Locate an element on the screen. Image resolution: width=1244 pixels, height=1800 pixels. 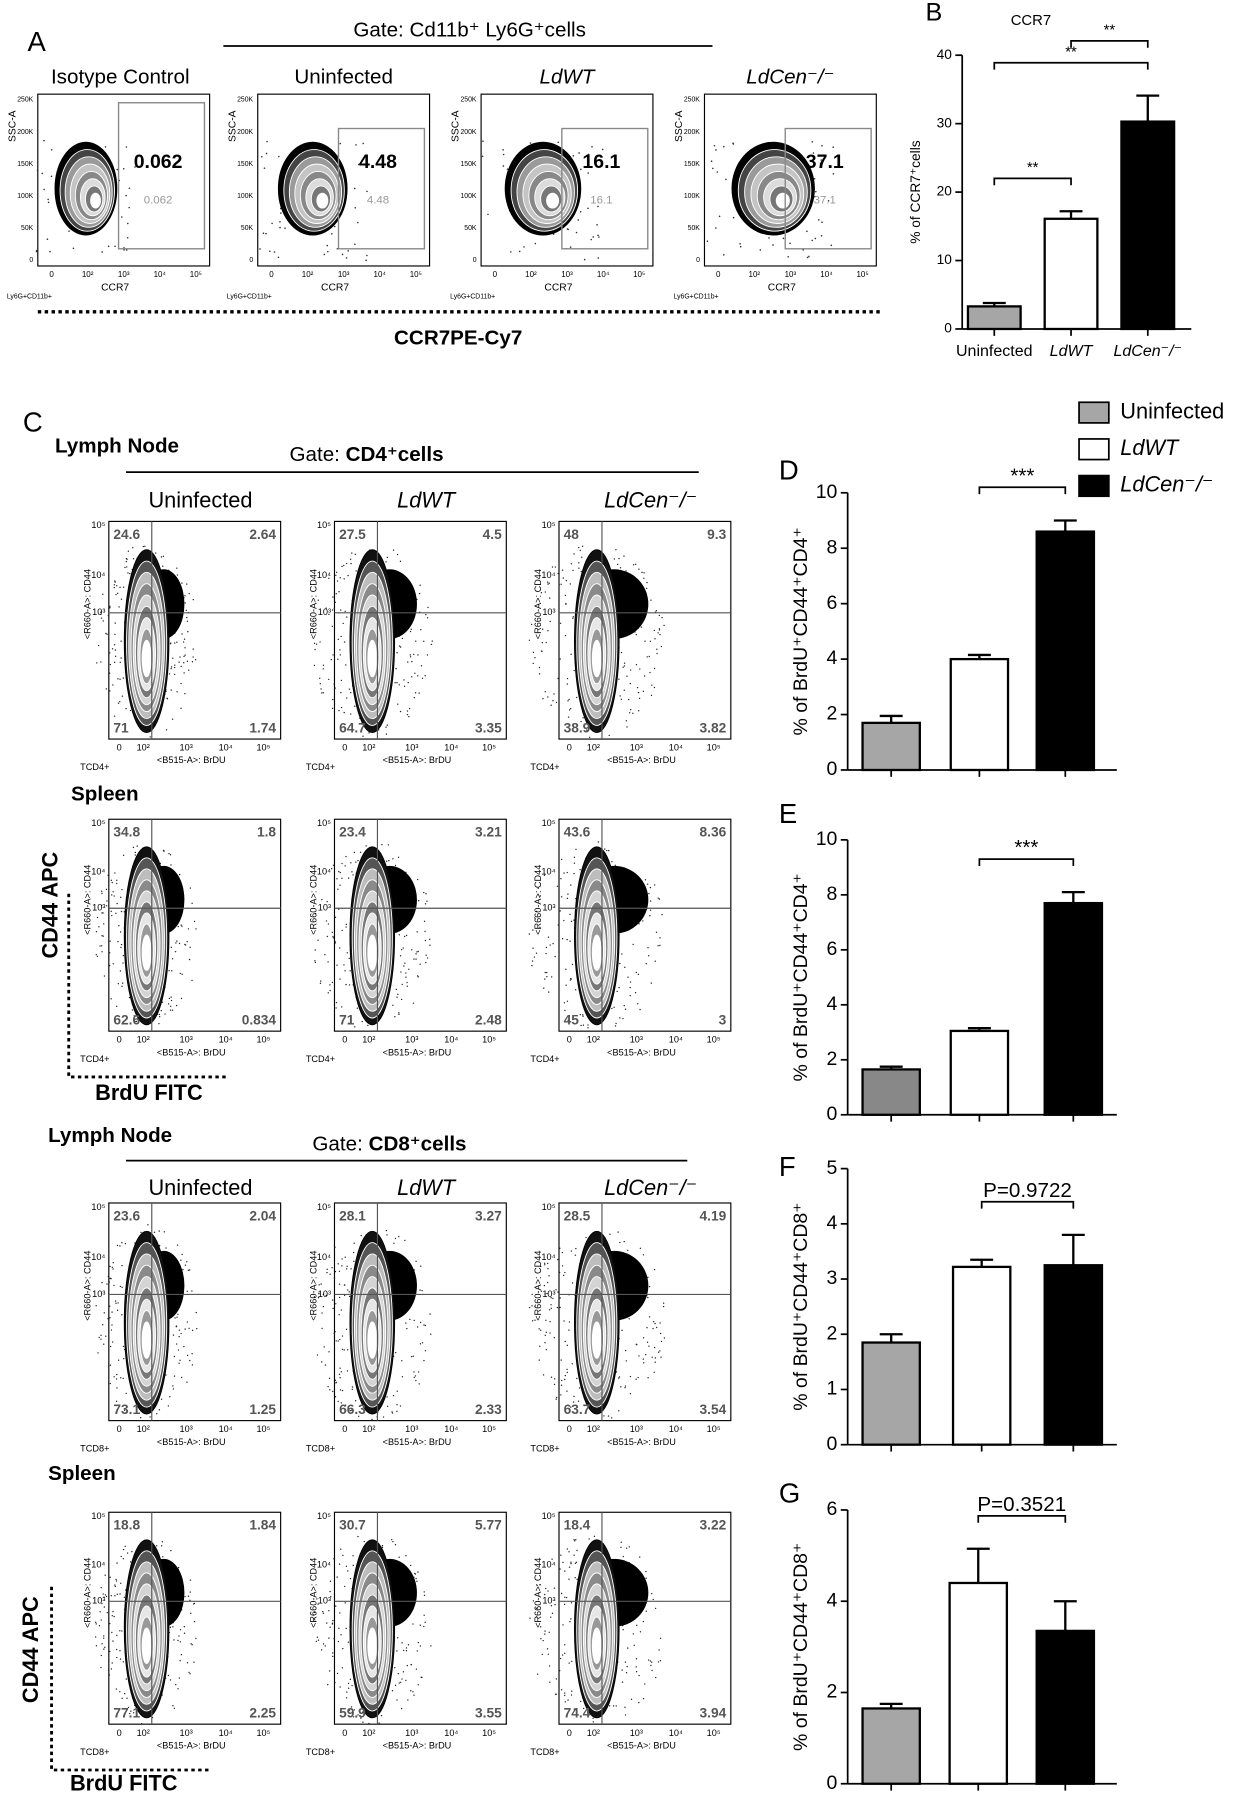
y-tick-label: 10⁴ is located at coordinates (548, 1565).